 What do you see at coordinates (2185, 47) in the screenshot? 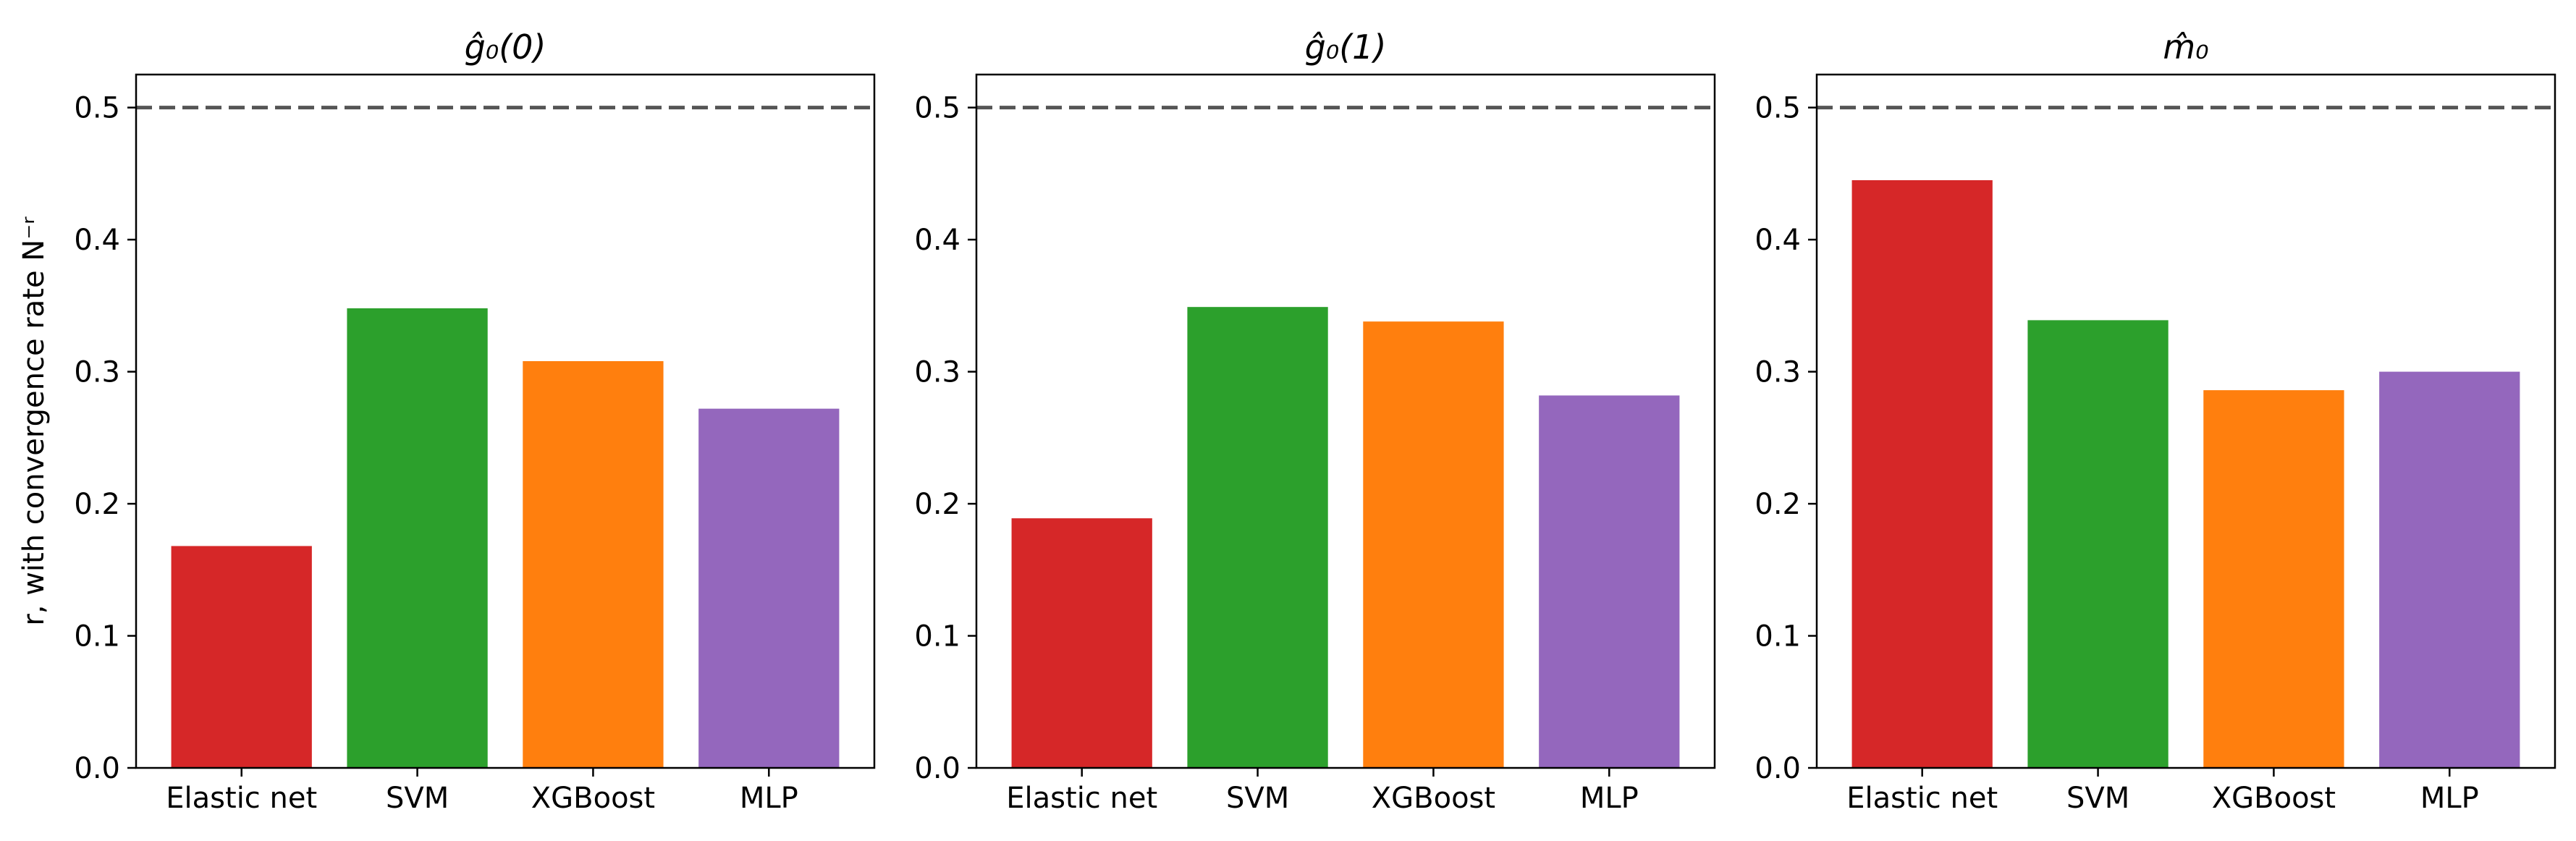
I see `panel-title: m̂₀` at bounding box center [2185, 47].